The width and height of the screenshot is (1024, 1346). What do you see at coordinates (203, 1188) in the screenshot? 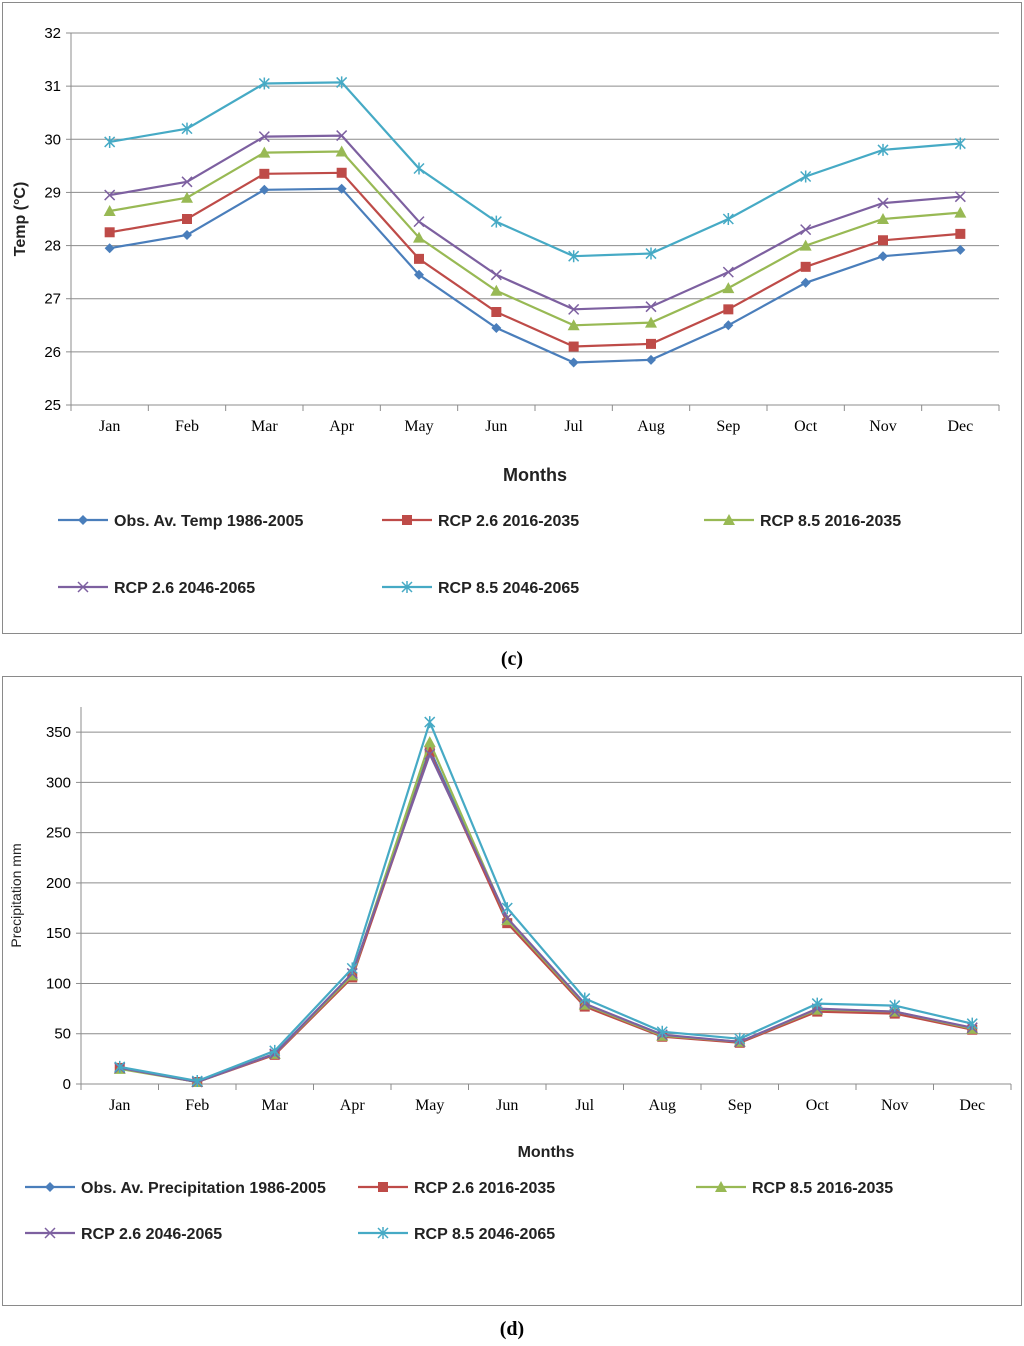
I see `legend-label: Obs. Av. Precipitation 1986-2005` at bounding box center [203, 1188].